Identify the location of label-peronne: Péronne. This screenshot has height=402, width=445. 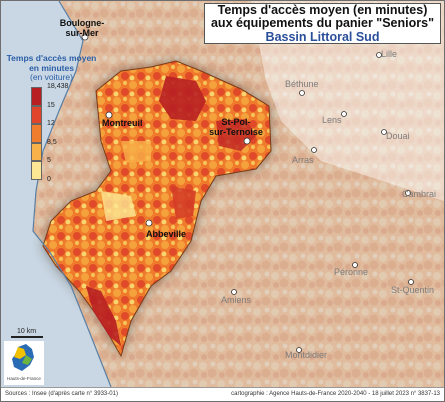
(351, 272).